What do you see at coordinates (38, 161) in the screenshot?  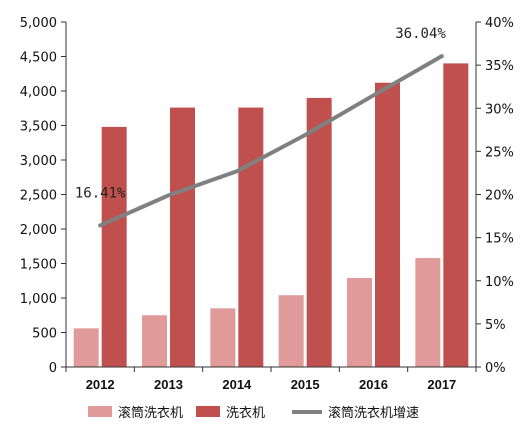 I see `y-tick-label: 3,000` at bounding box center [38, 161].